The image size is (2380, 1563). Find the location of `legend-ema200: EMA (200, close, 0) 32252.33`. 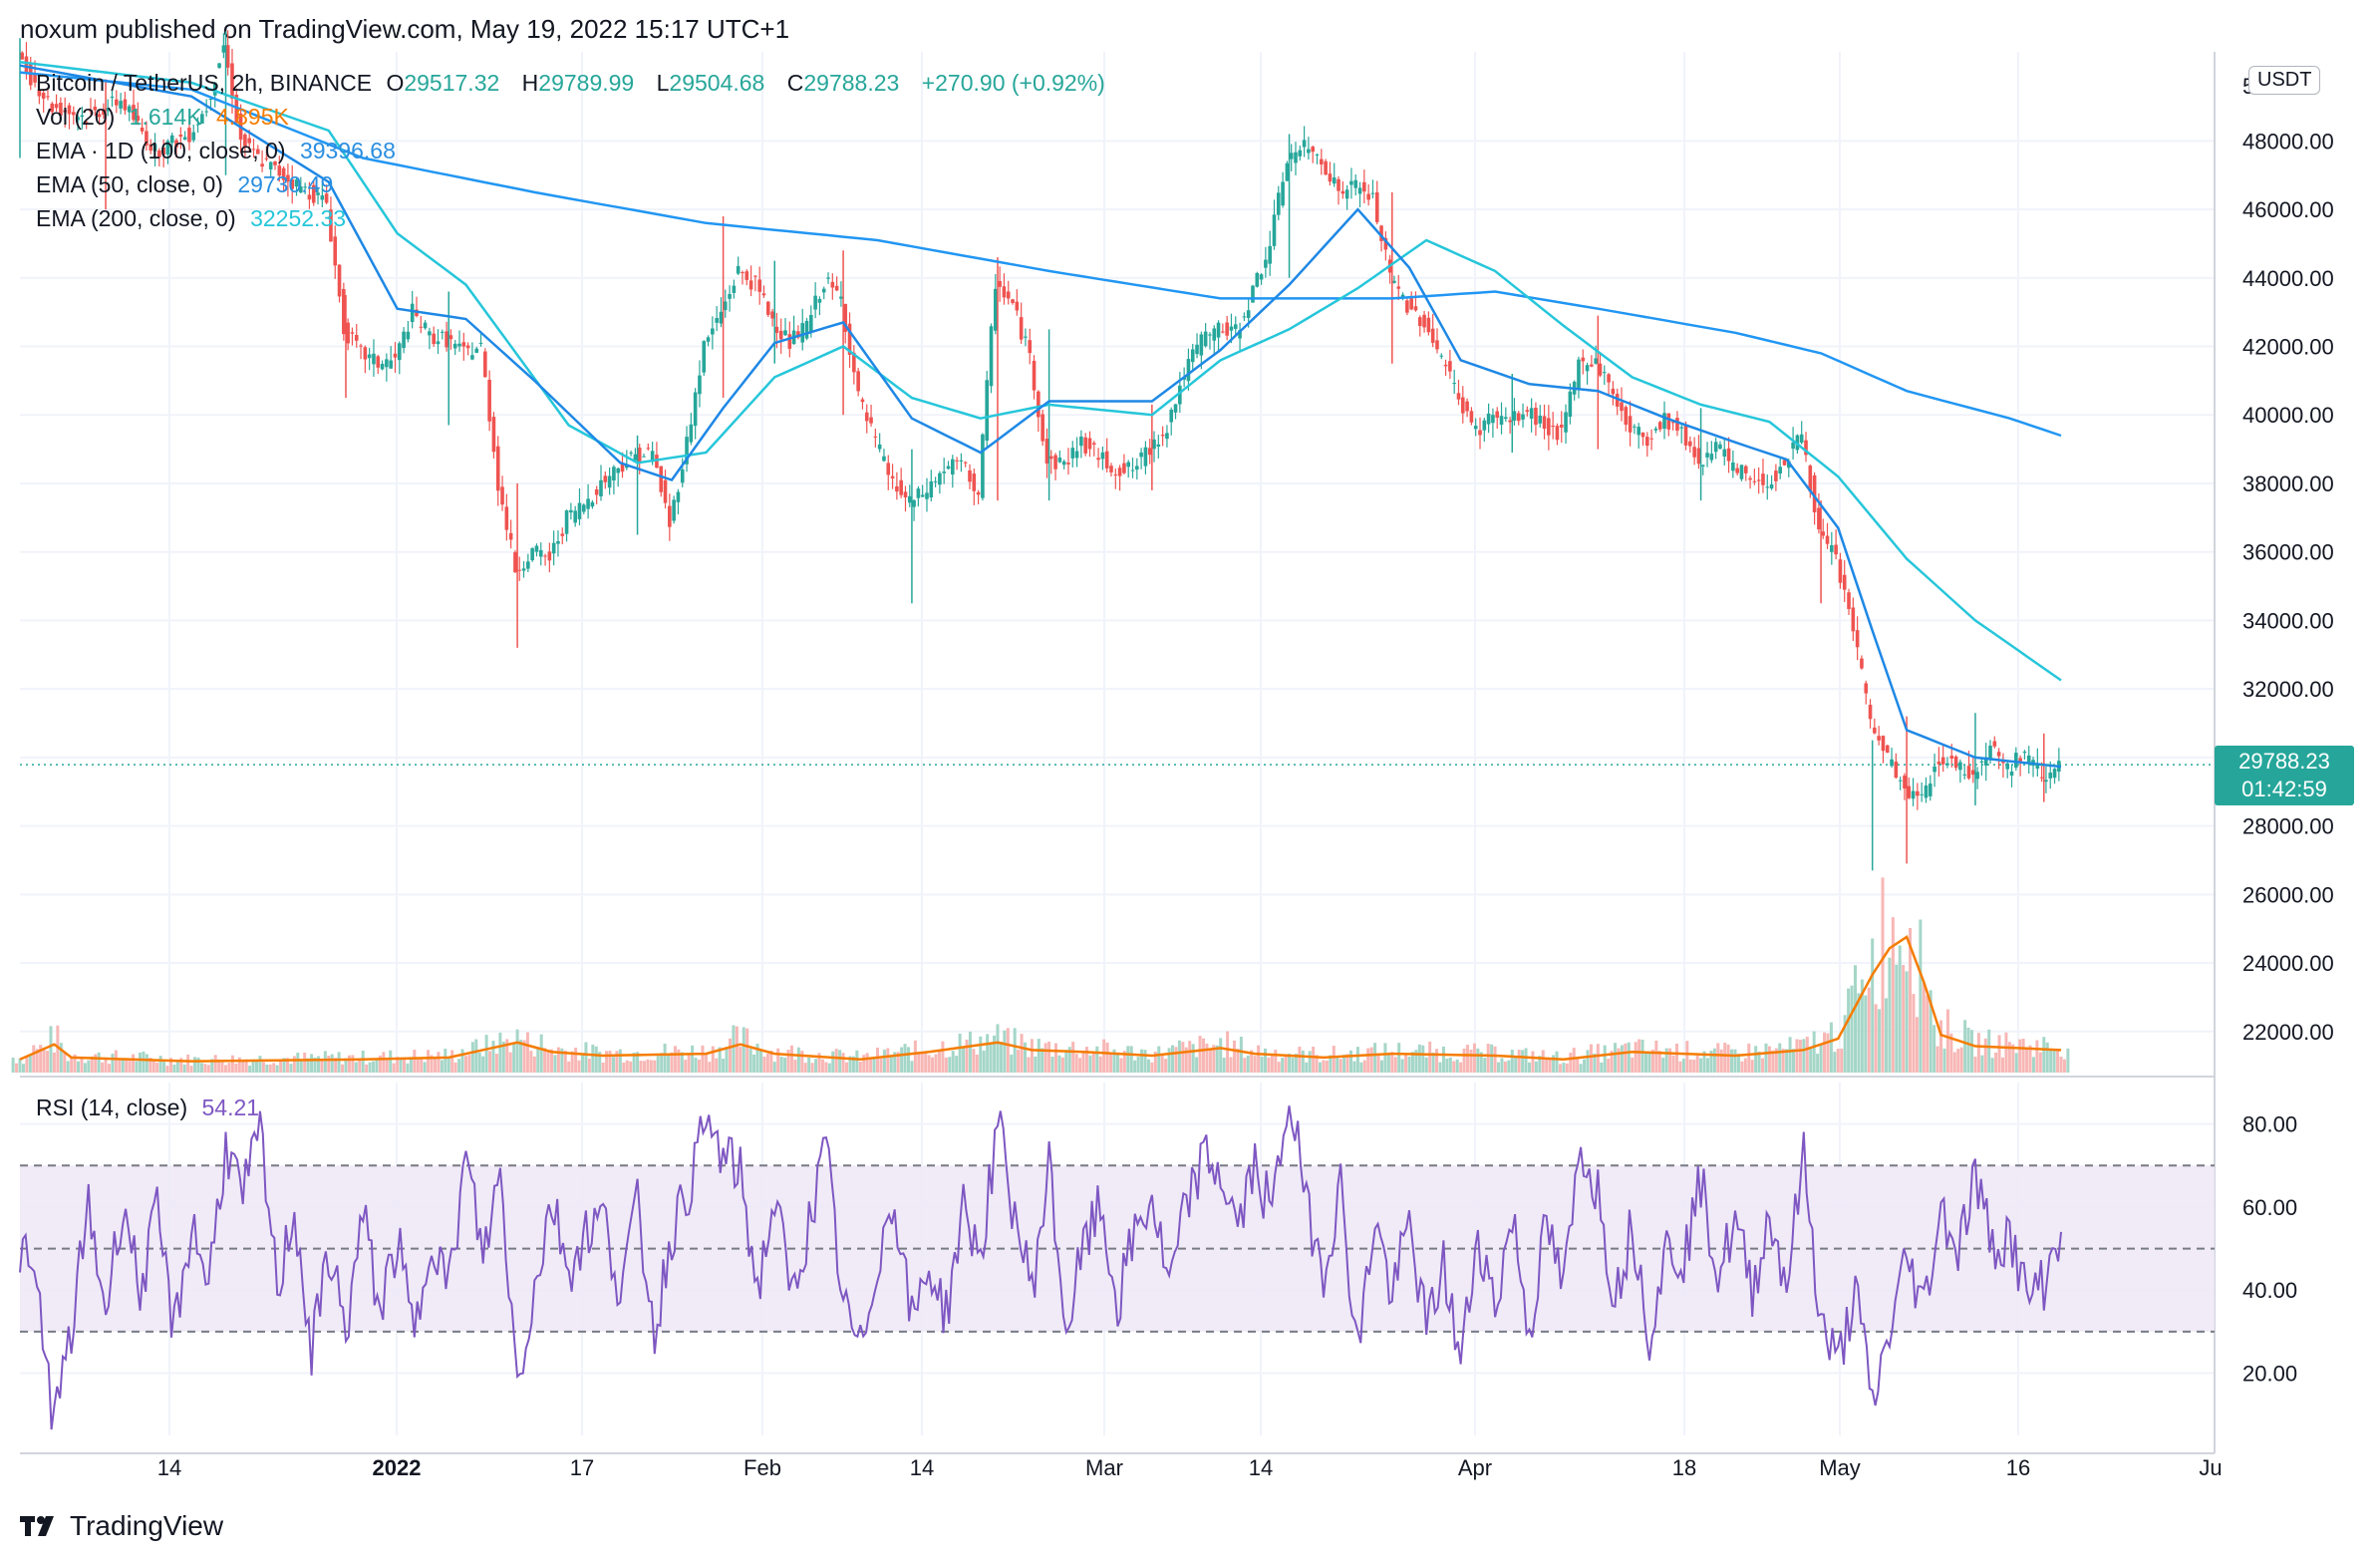

legend-ema200: EMA (200, close, 0) 32252.33 is located at coordinates (195, 218).